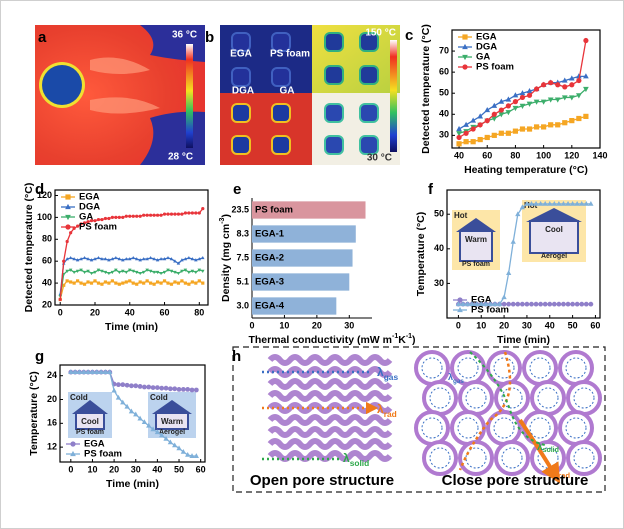 The image size is (624, 529). I want to click on rad-arrow, so click(539, 451).